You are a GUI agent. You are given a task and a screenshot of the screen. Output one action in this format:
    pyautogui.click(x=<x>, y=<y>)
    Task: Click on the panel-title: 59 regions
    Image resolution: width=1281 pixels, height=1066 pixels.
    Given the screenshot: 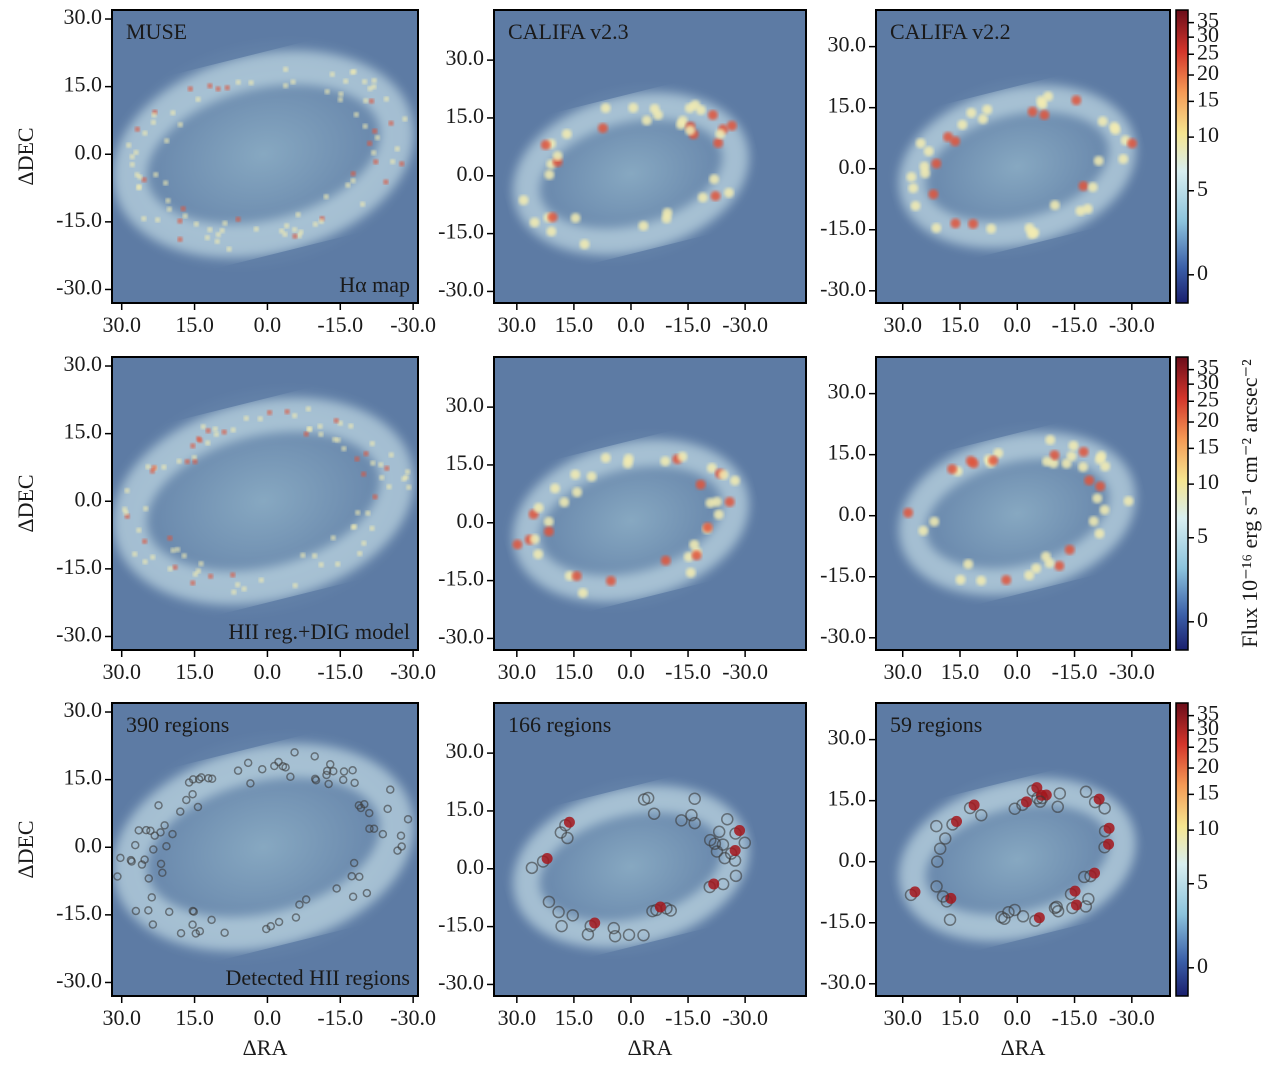 What is the action you would take?
    pyautogui.click(x=936, y=724)
    